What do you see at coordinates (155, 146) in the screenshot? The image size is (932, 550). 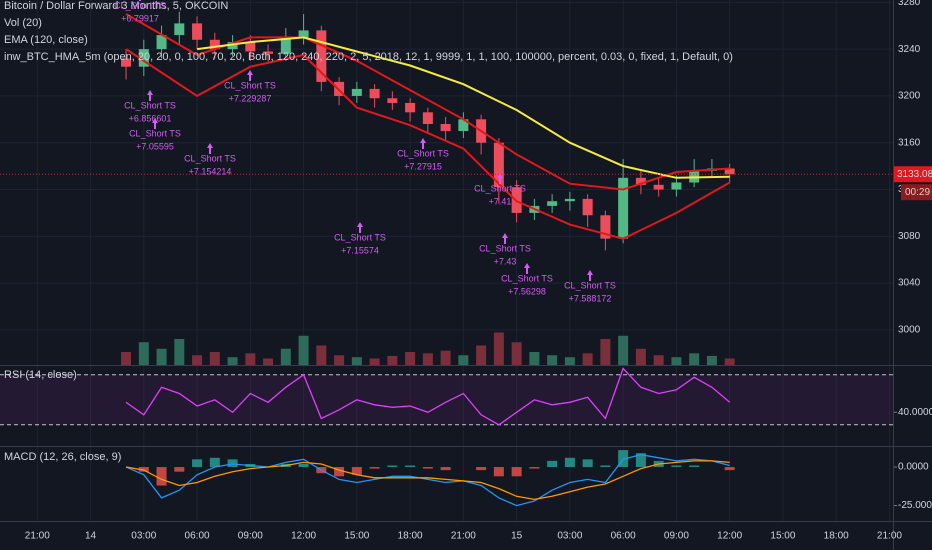 I see `annotation-value: +7.05595` at bounding box center [155, 146].